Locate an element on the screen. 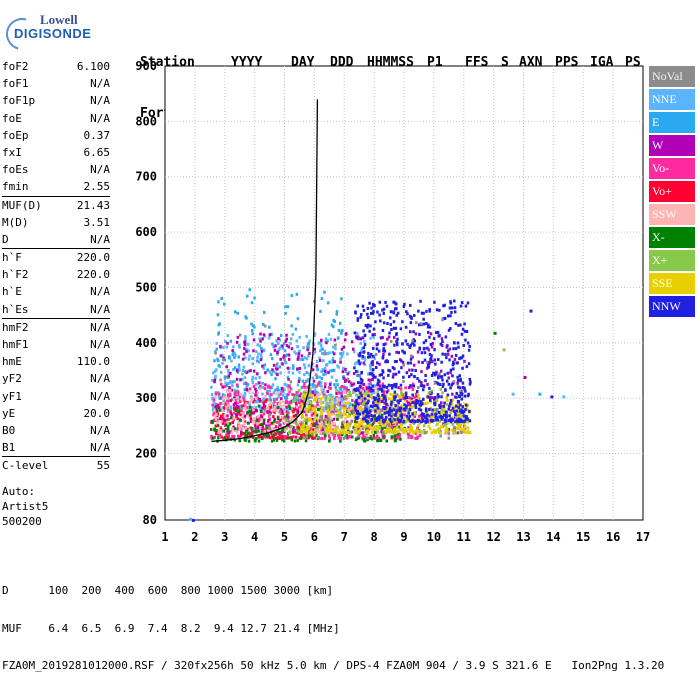 The width and height of the screenshot is (700, 685). param-row: yF2 N/A is located at coordinates (56, 378).